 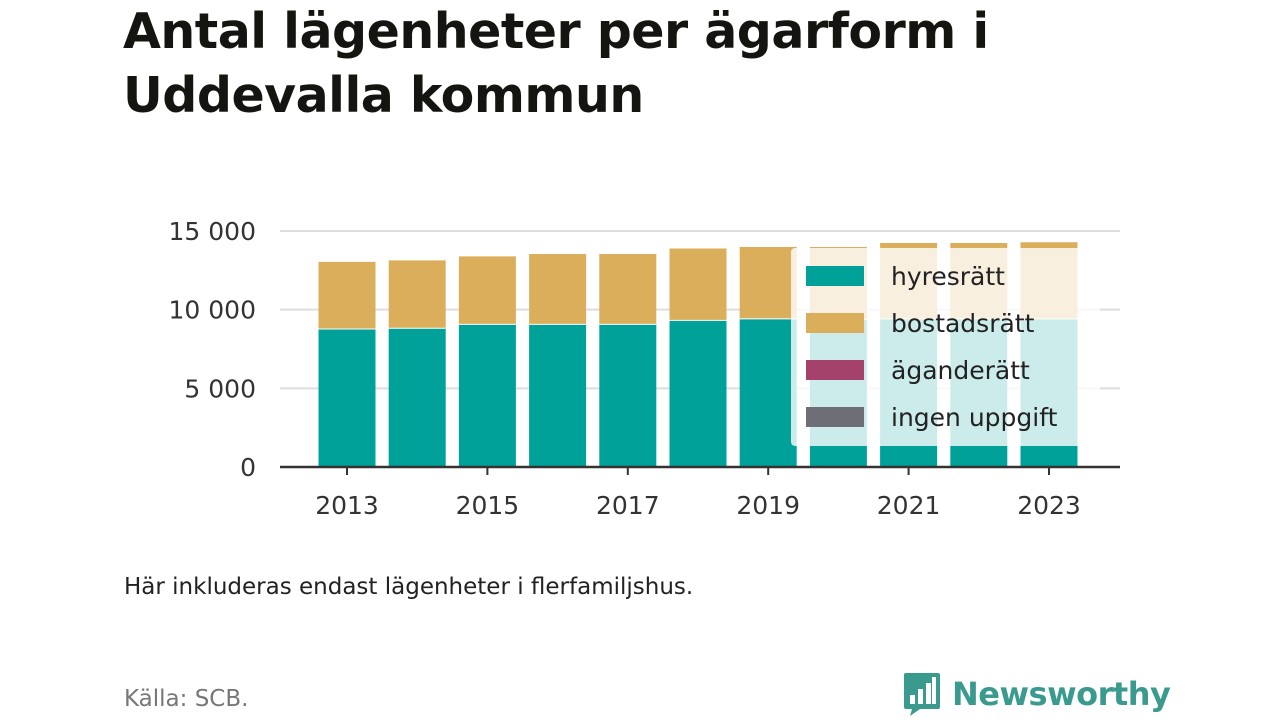 I want to click on y-tick-label-3: 15 000, so click(x=212, y=231).